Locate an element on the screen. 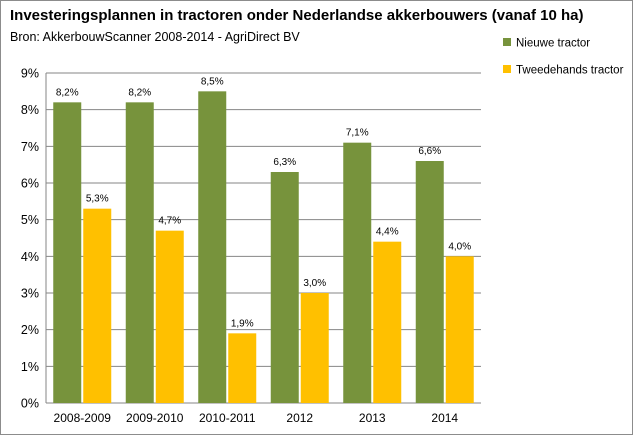 The image size is (633, 435). y-tick-label: 0% is located at coordinates (30, 404).